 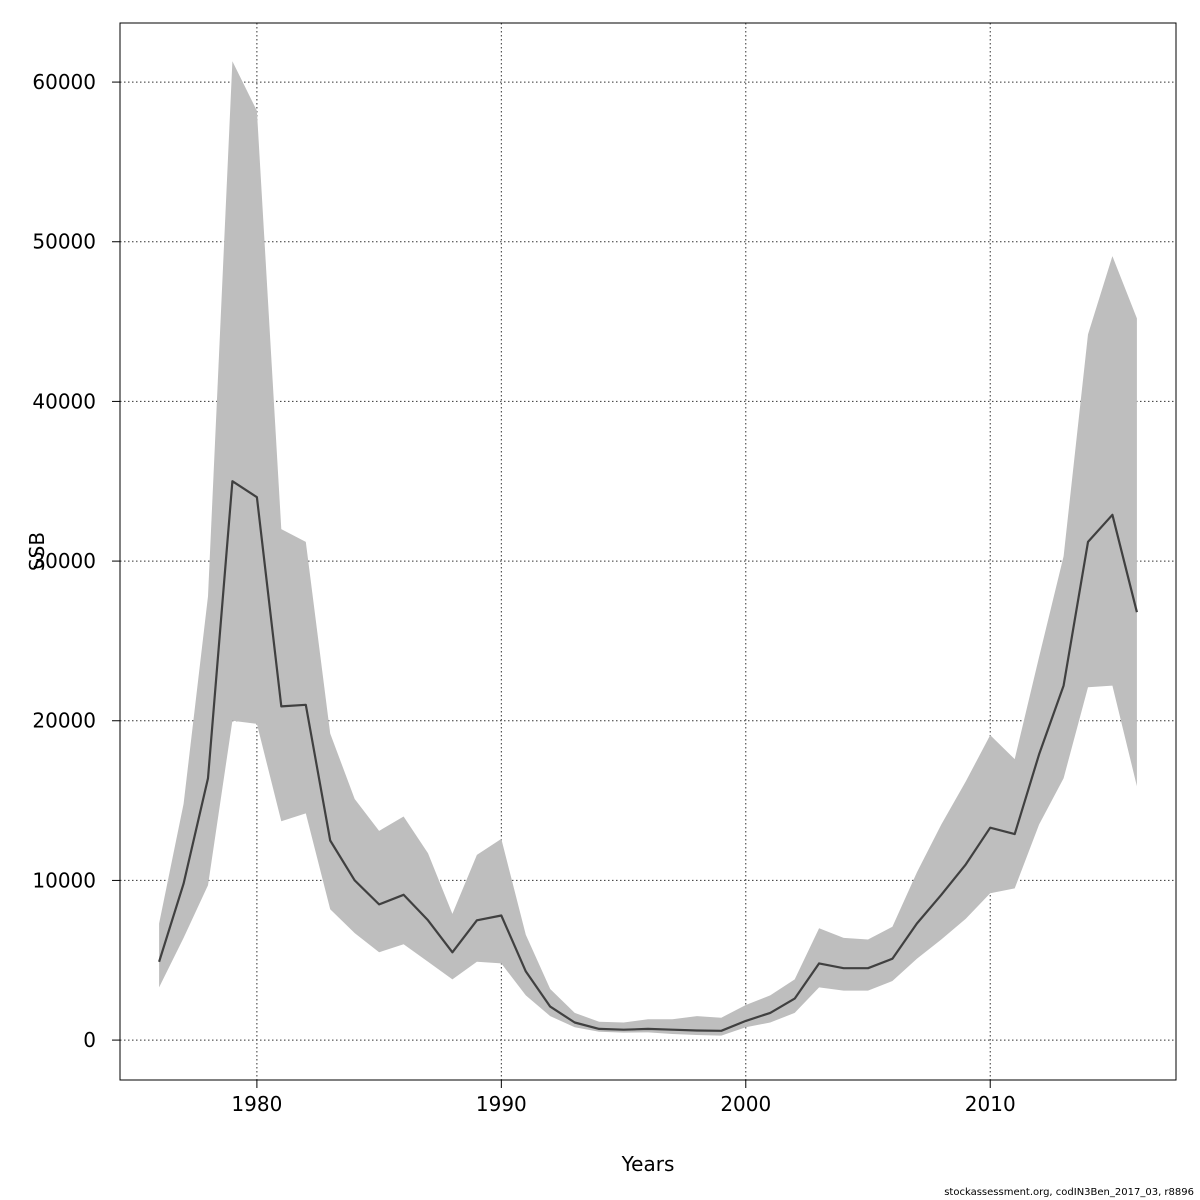 I want to click on y-tick-label: 30000, so click(x=64, y=561).